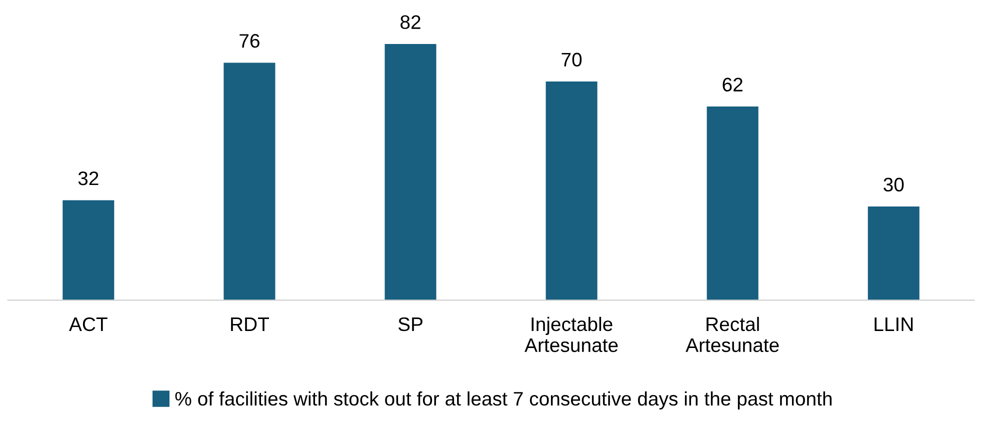 The height and width of the screenshot is (427, 986). Describe the element at coordinates (893, 324) in the screenshot. I see `x-tick-label: LLIN` at that location.